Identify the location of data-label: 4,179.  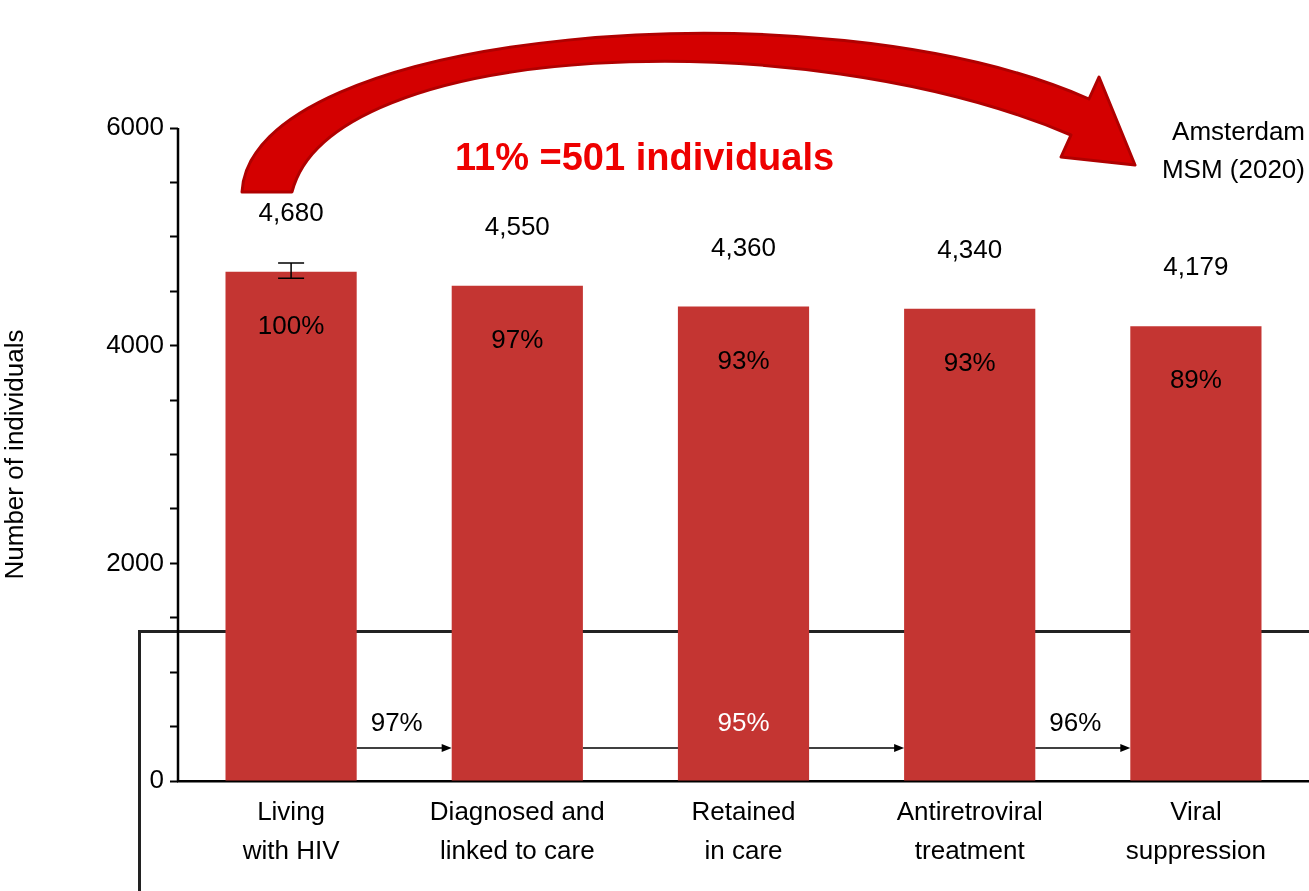
(1196, 266).